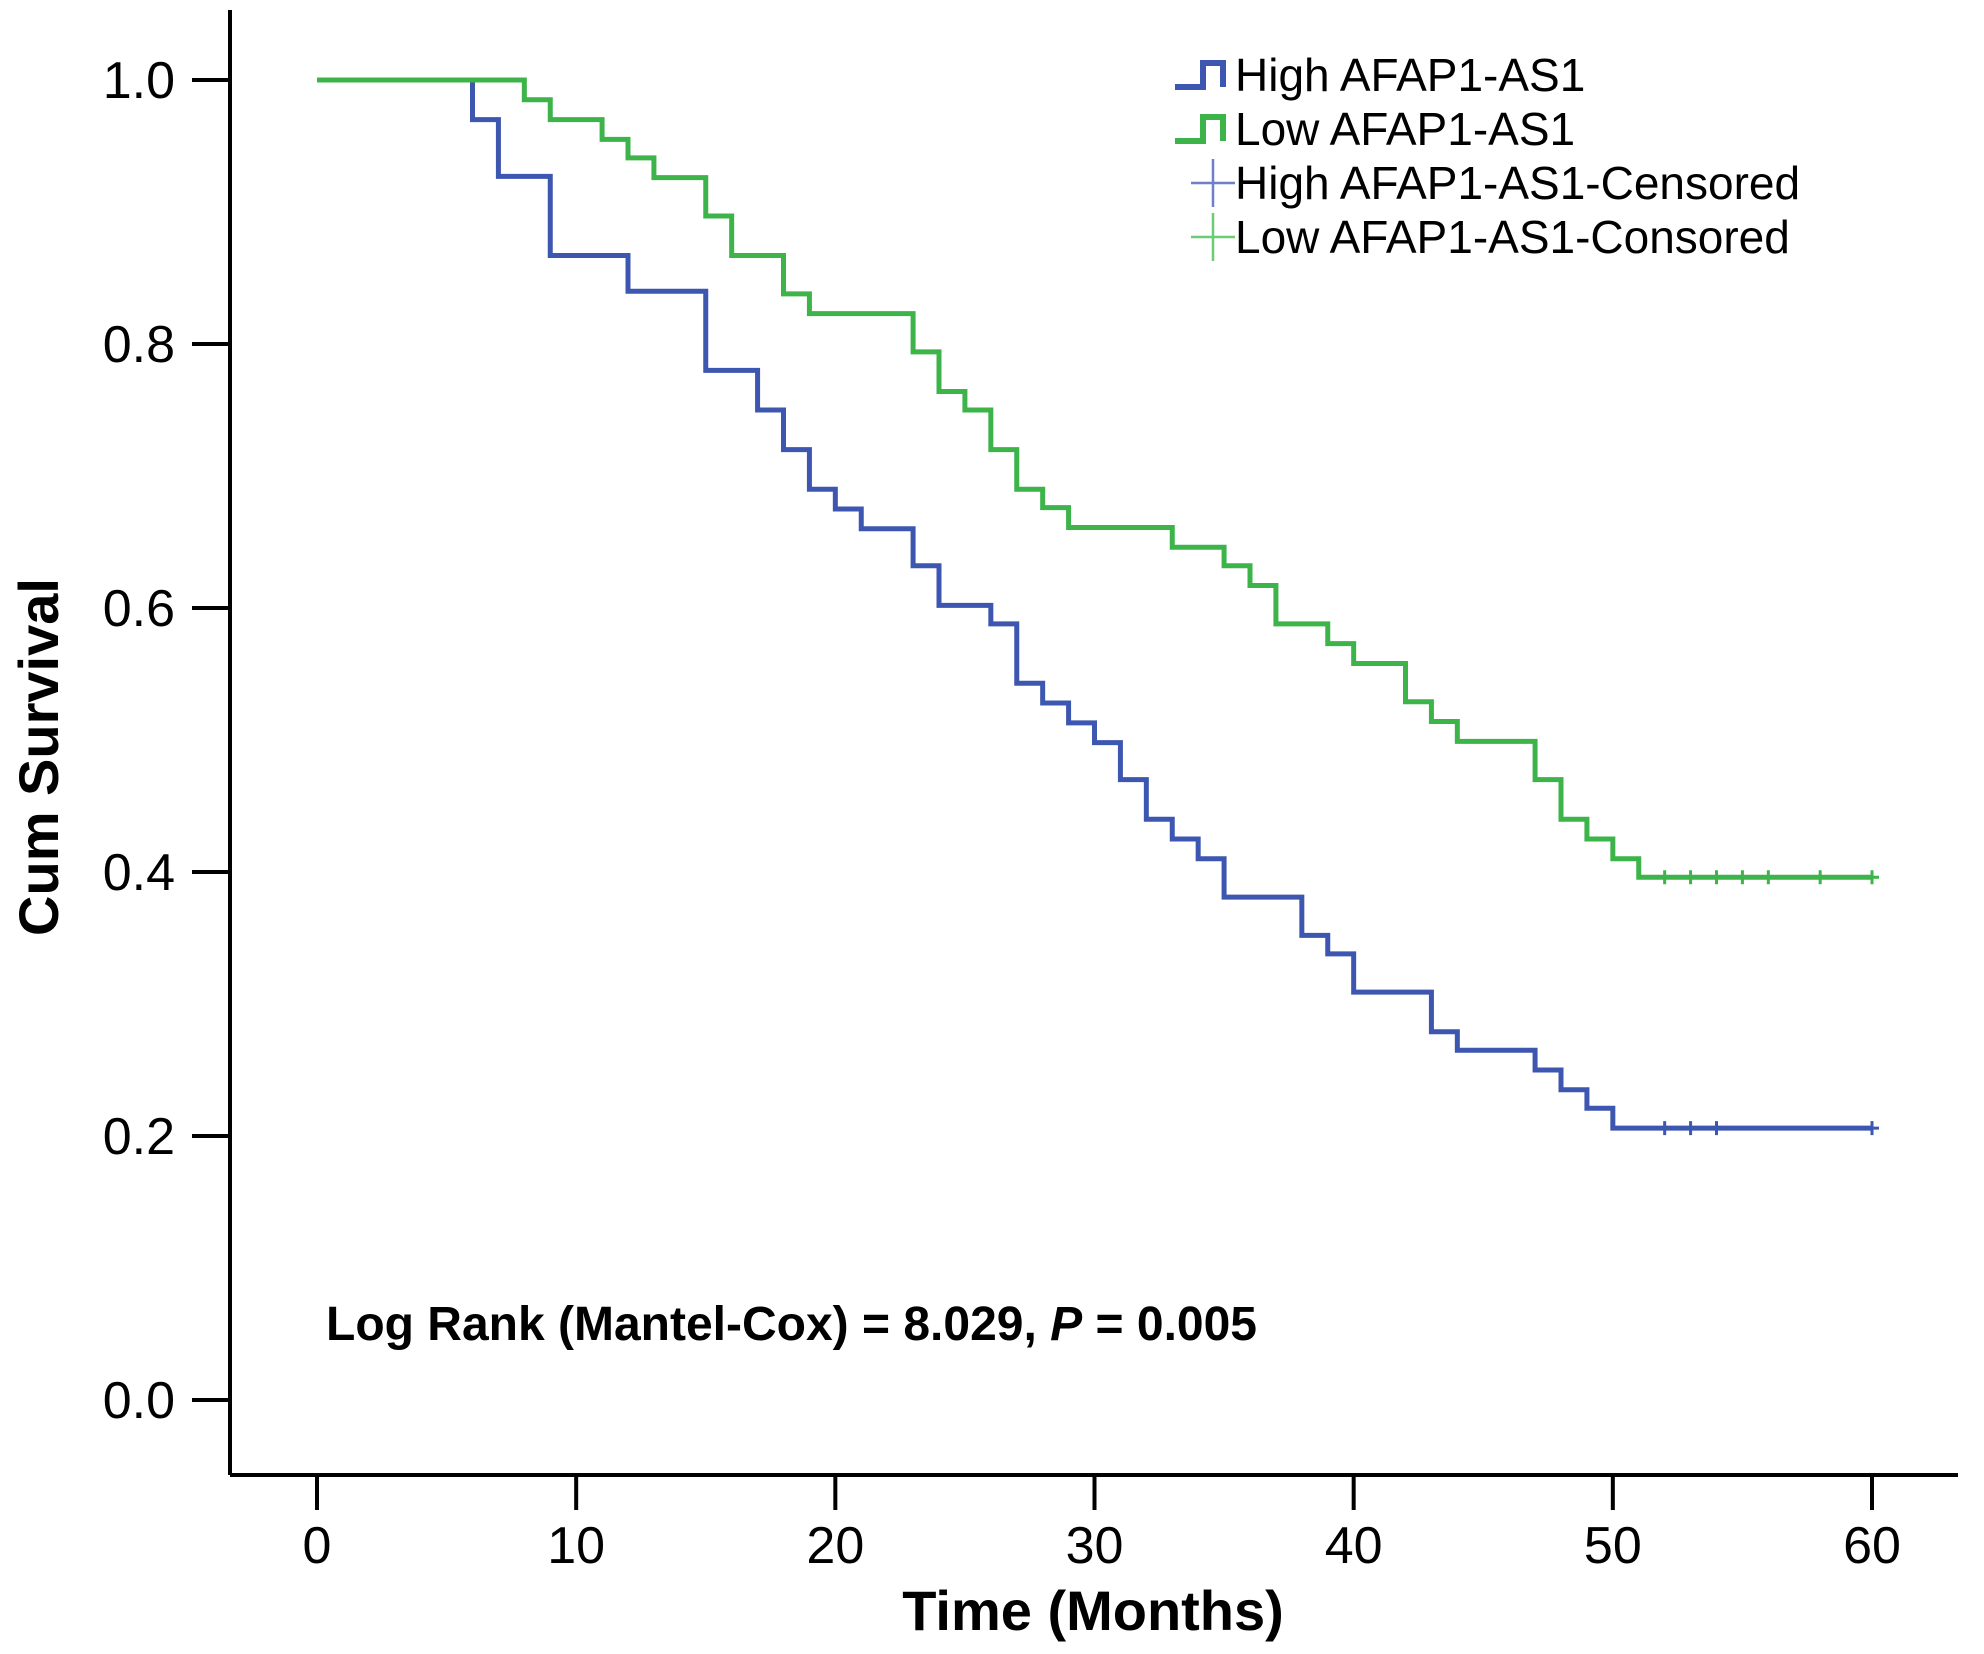 The image size is (1984, 1654). What do you see at coordinates (688, 1324) in the screenshot?
I see `annotation-prefix: Log Rank (Mantel-Cox) = 8.029,` at bounding box center [688, 1324].